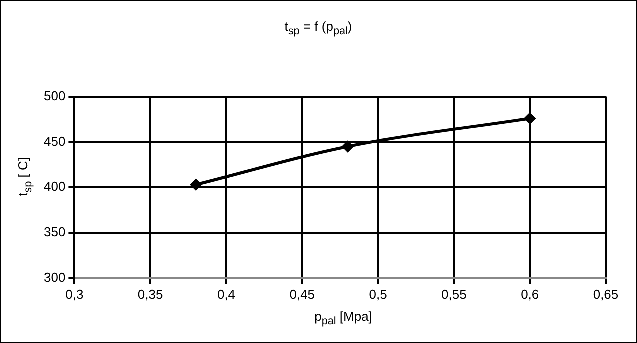  I want to click on x-axis-title: p$_{pal}$ [Mpa], so click(344, 318).